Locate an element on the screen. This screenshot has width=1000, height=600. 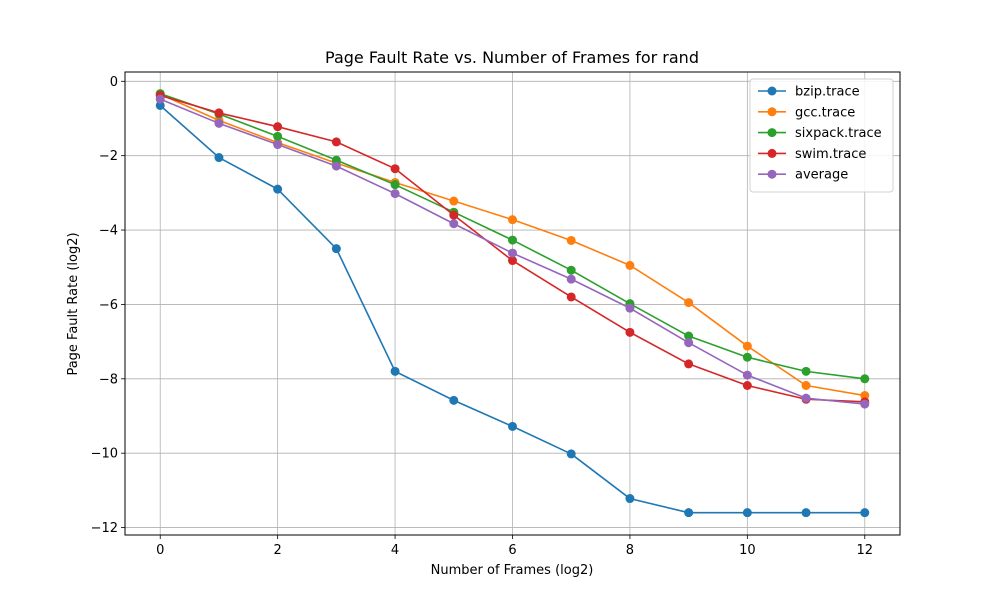
y-tick-label: −12 is located at coordinates (104, 528).